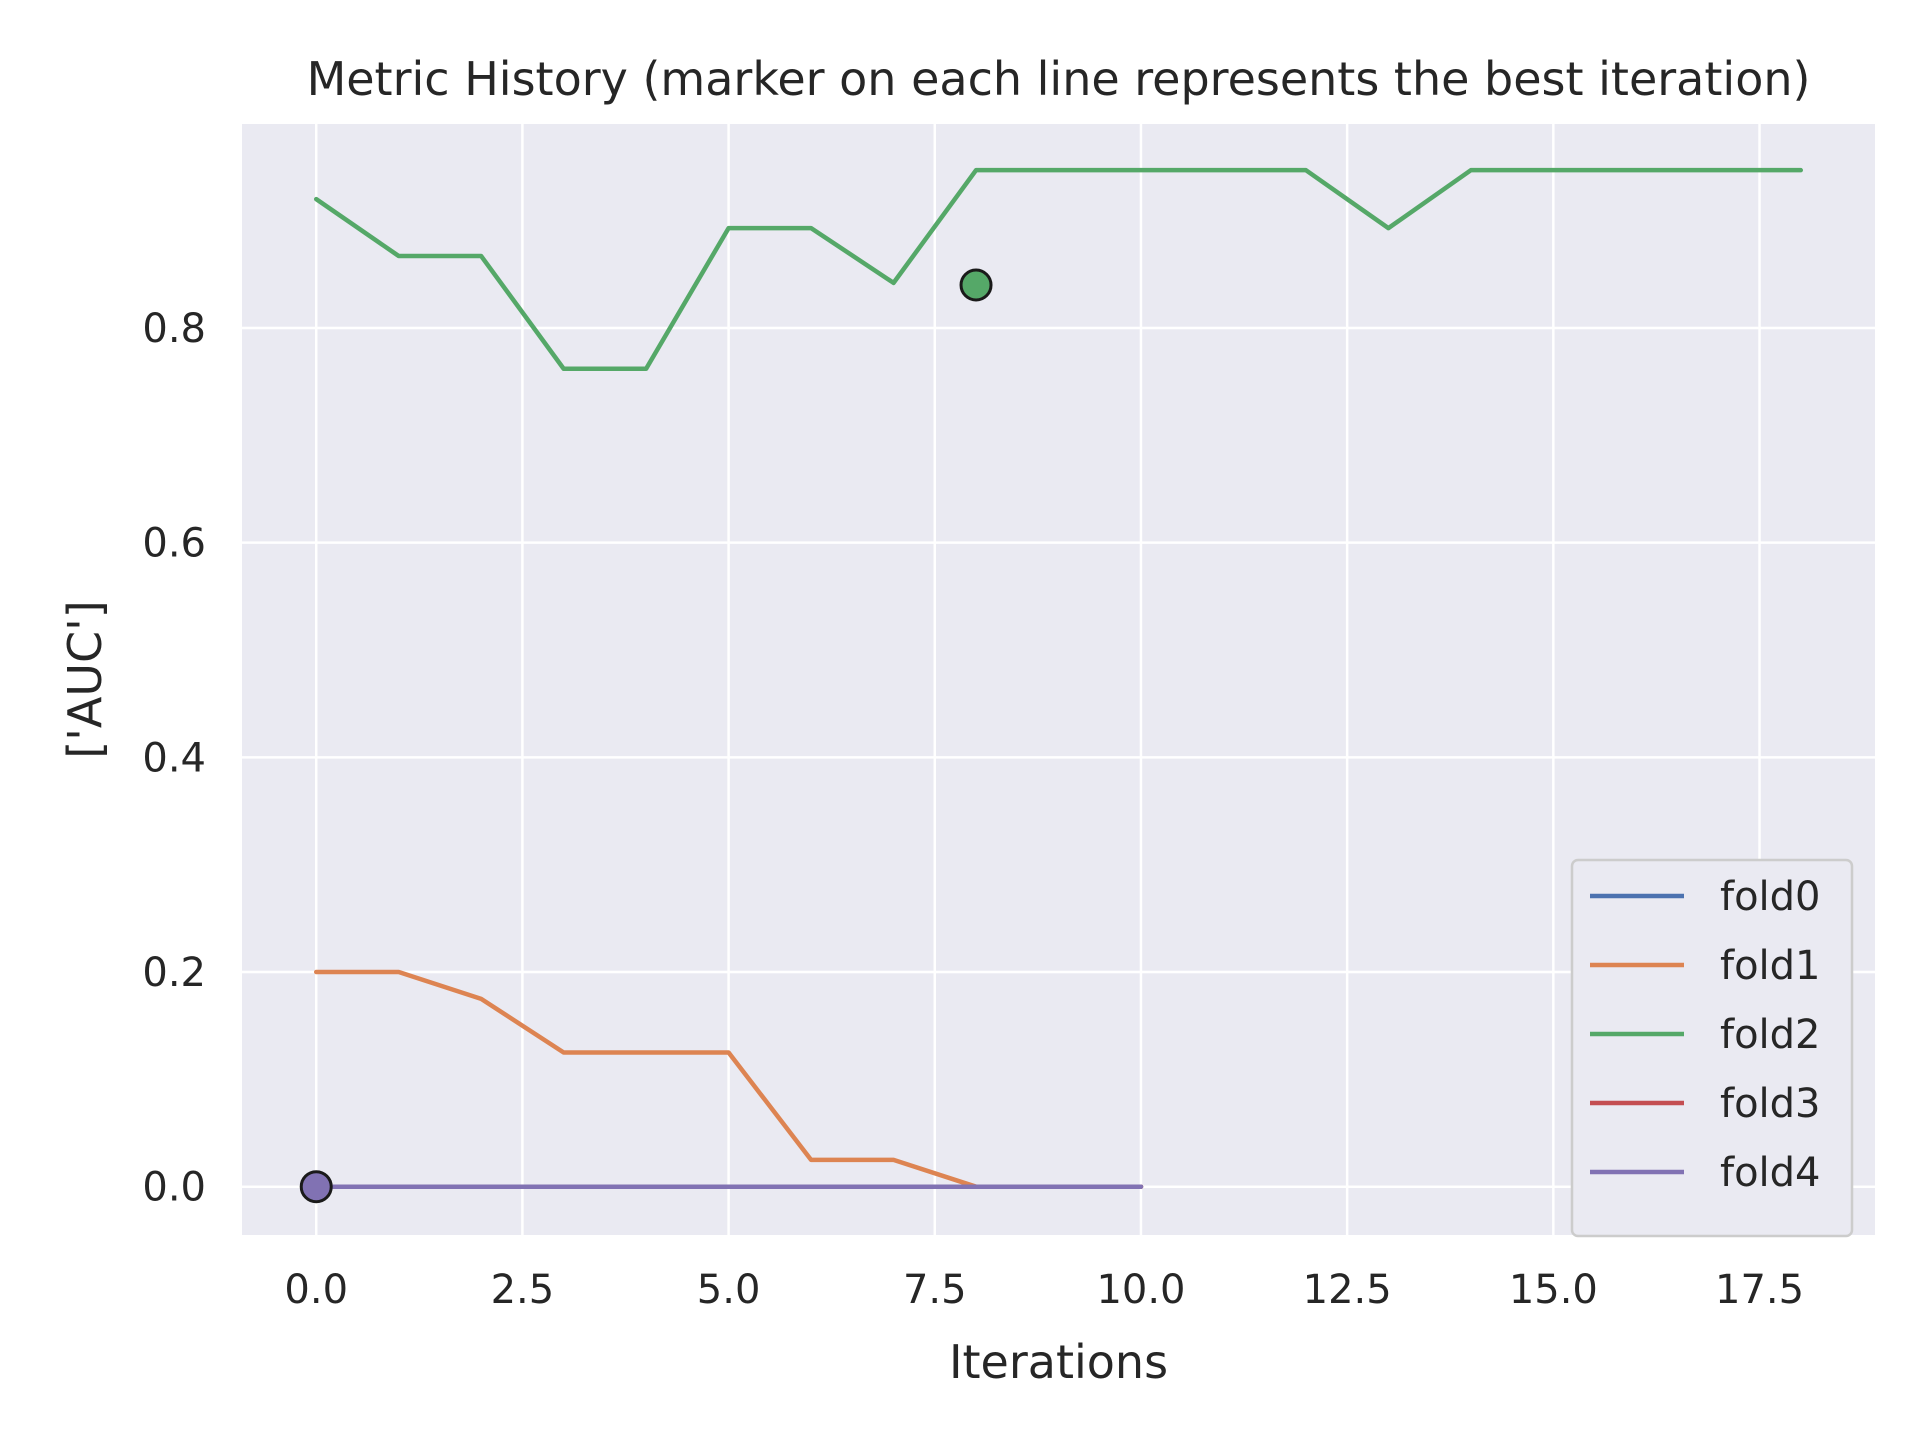 This screenshot has height=1440, width=1920. What do you see at coordinates (1058, 269) in the screenshot?
I see `series-line-fold2` at bounding box center [1058, 269].